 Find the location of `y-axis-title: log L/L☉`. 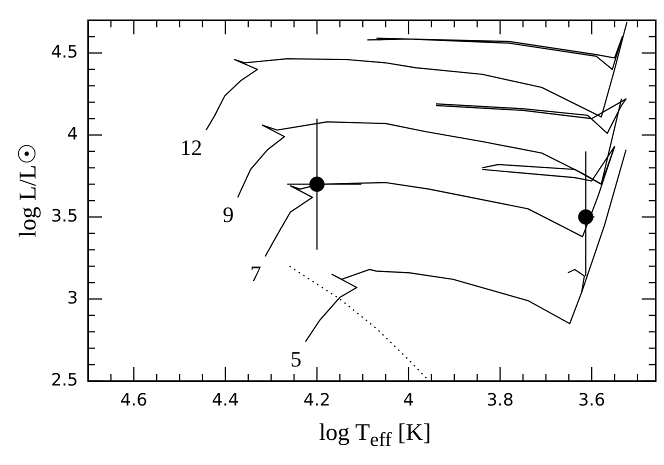

y-axis-title: log L/L☉ is located at coordinates (28, 190).